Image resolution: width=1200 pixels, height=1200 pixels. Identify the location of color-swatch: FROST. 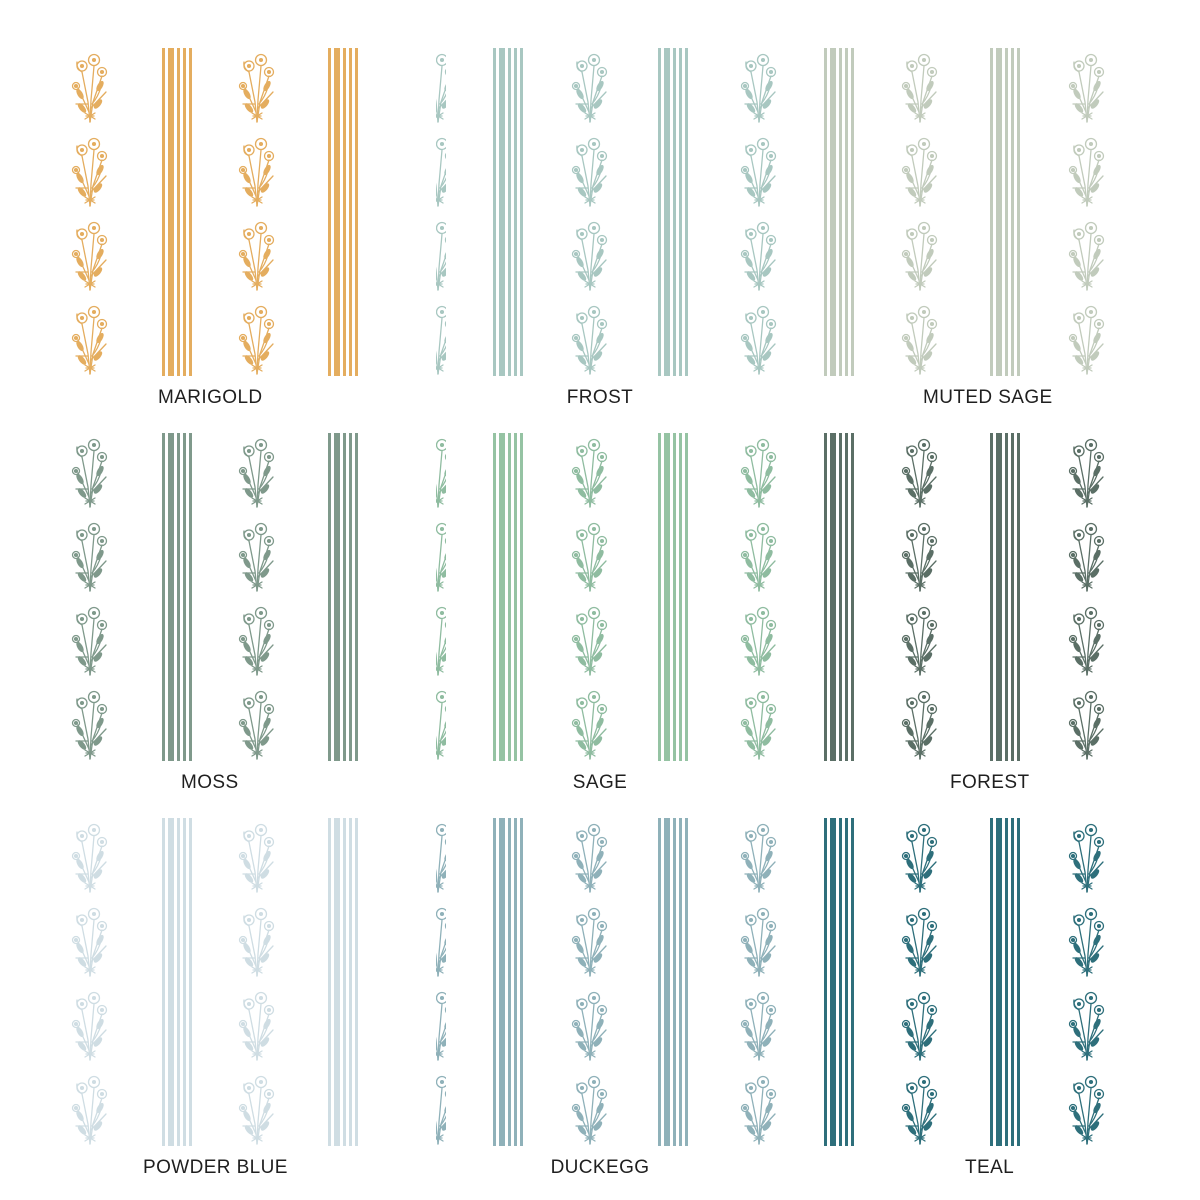
(600, 204).